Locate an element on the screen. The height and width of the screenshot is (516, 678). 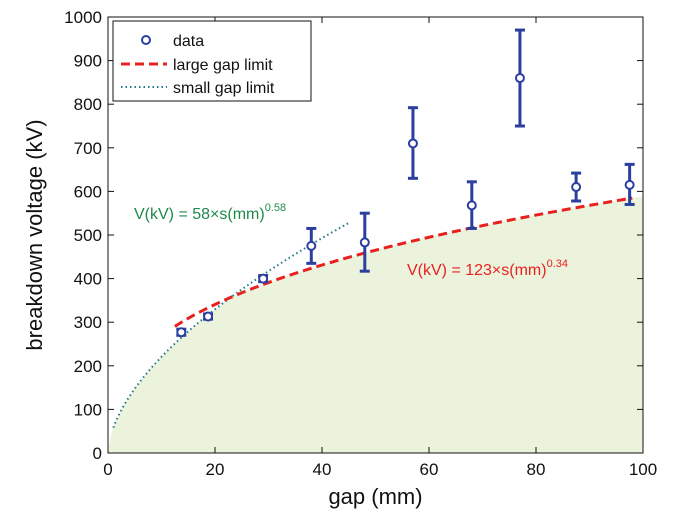
annotation-large-gap: V(kV) = 123×s(mm)0.34 is located at coordinates (487, 268).